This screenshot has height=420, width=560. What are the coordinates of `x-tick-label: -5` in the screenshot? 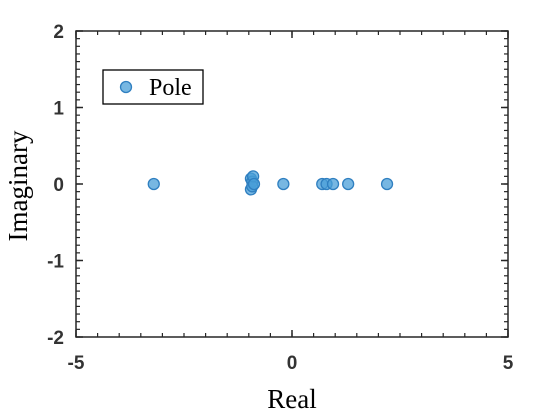 It's located at (76, 363).